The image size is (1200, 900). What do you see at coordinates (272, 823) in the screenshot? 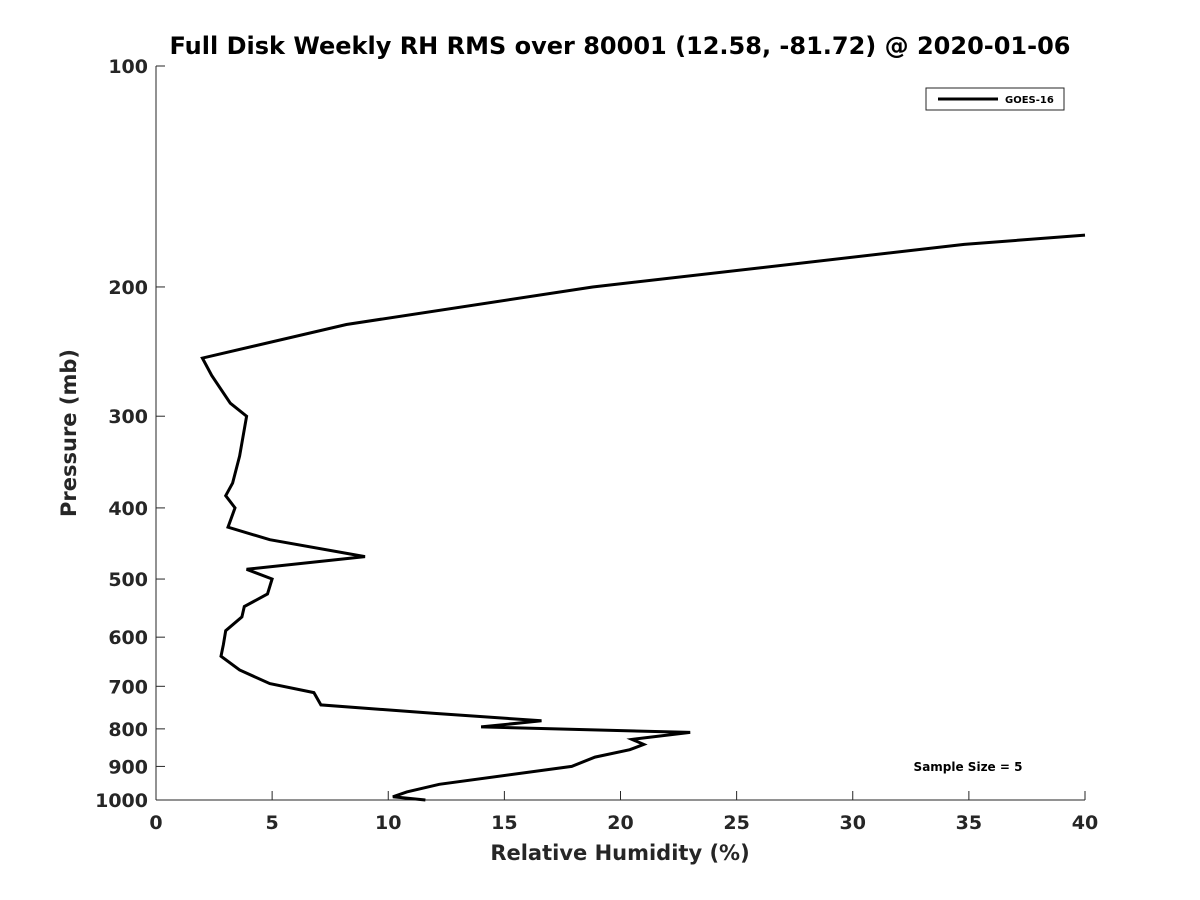
I see `x-tick-label: 5` at bounding box center [272, 823].